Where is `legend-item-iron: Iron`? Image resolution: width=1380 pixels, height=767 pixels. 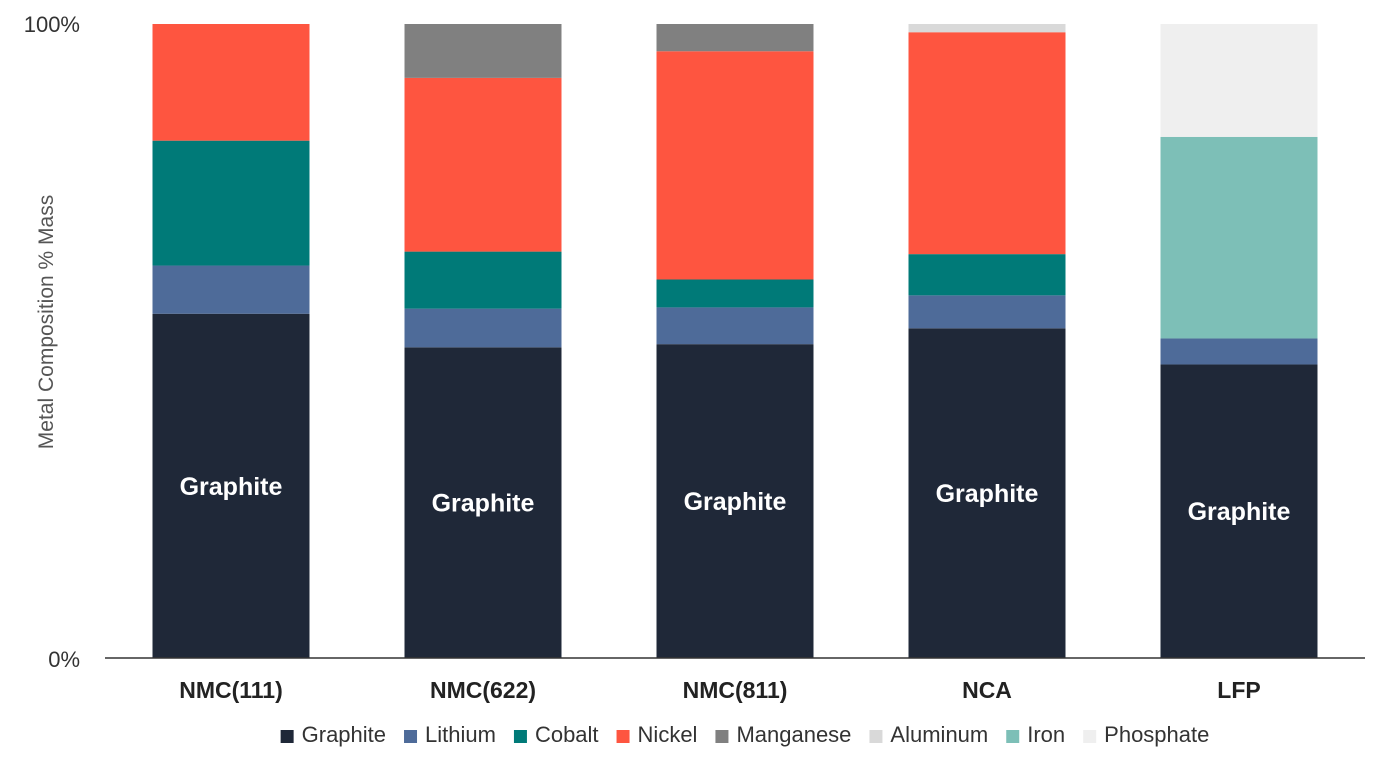
legend-item-iron: Iron is located at coordinates (1035, 734).